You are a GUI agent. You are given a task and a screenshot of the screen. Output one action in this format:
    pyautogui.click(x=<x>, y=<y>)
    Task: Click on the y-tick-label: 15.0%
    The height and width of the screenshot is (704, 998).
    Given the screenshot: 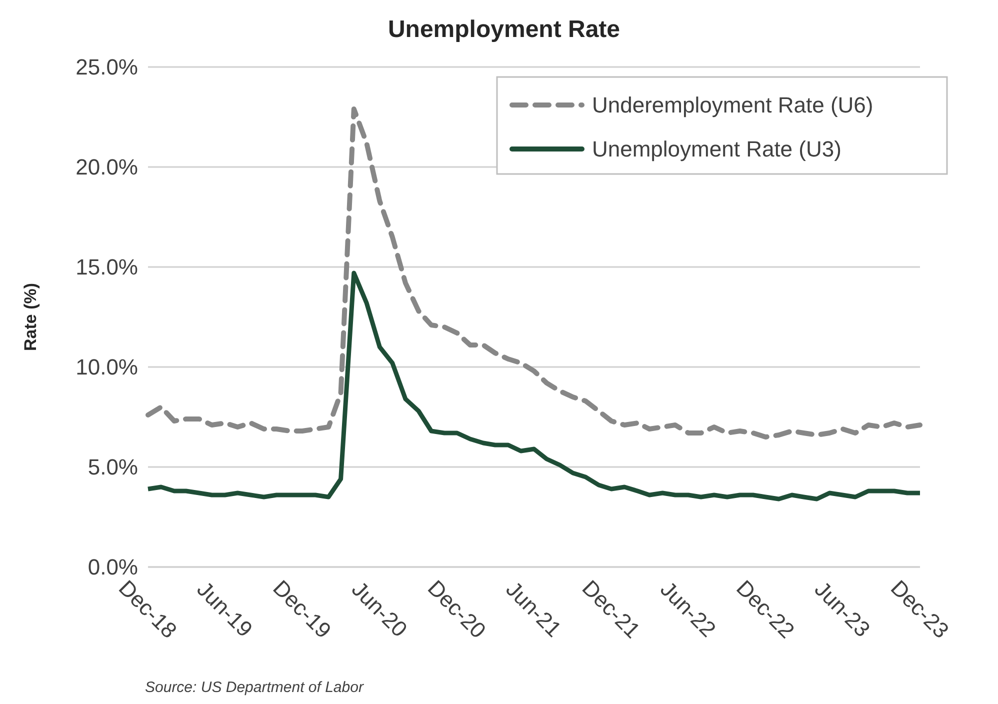 What is the action you would take?
    pyautogui.click(x=107, y=267)
    